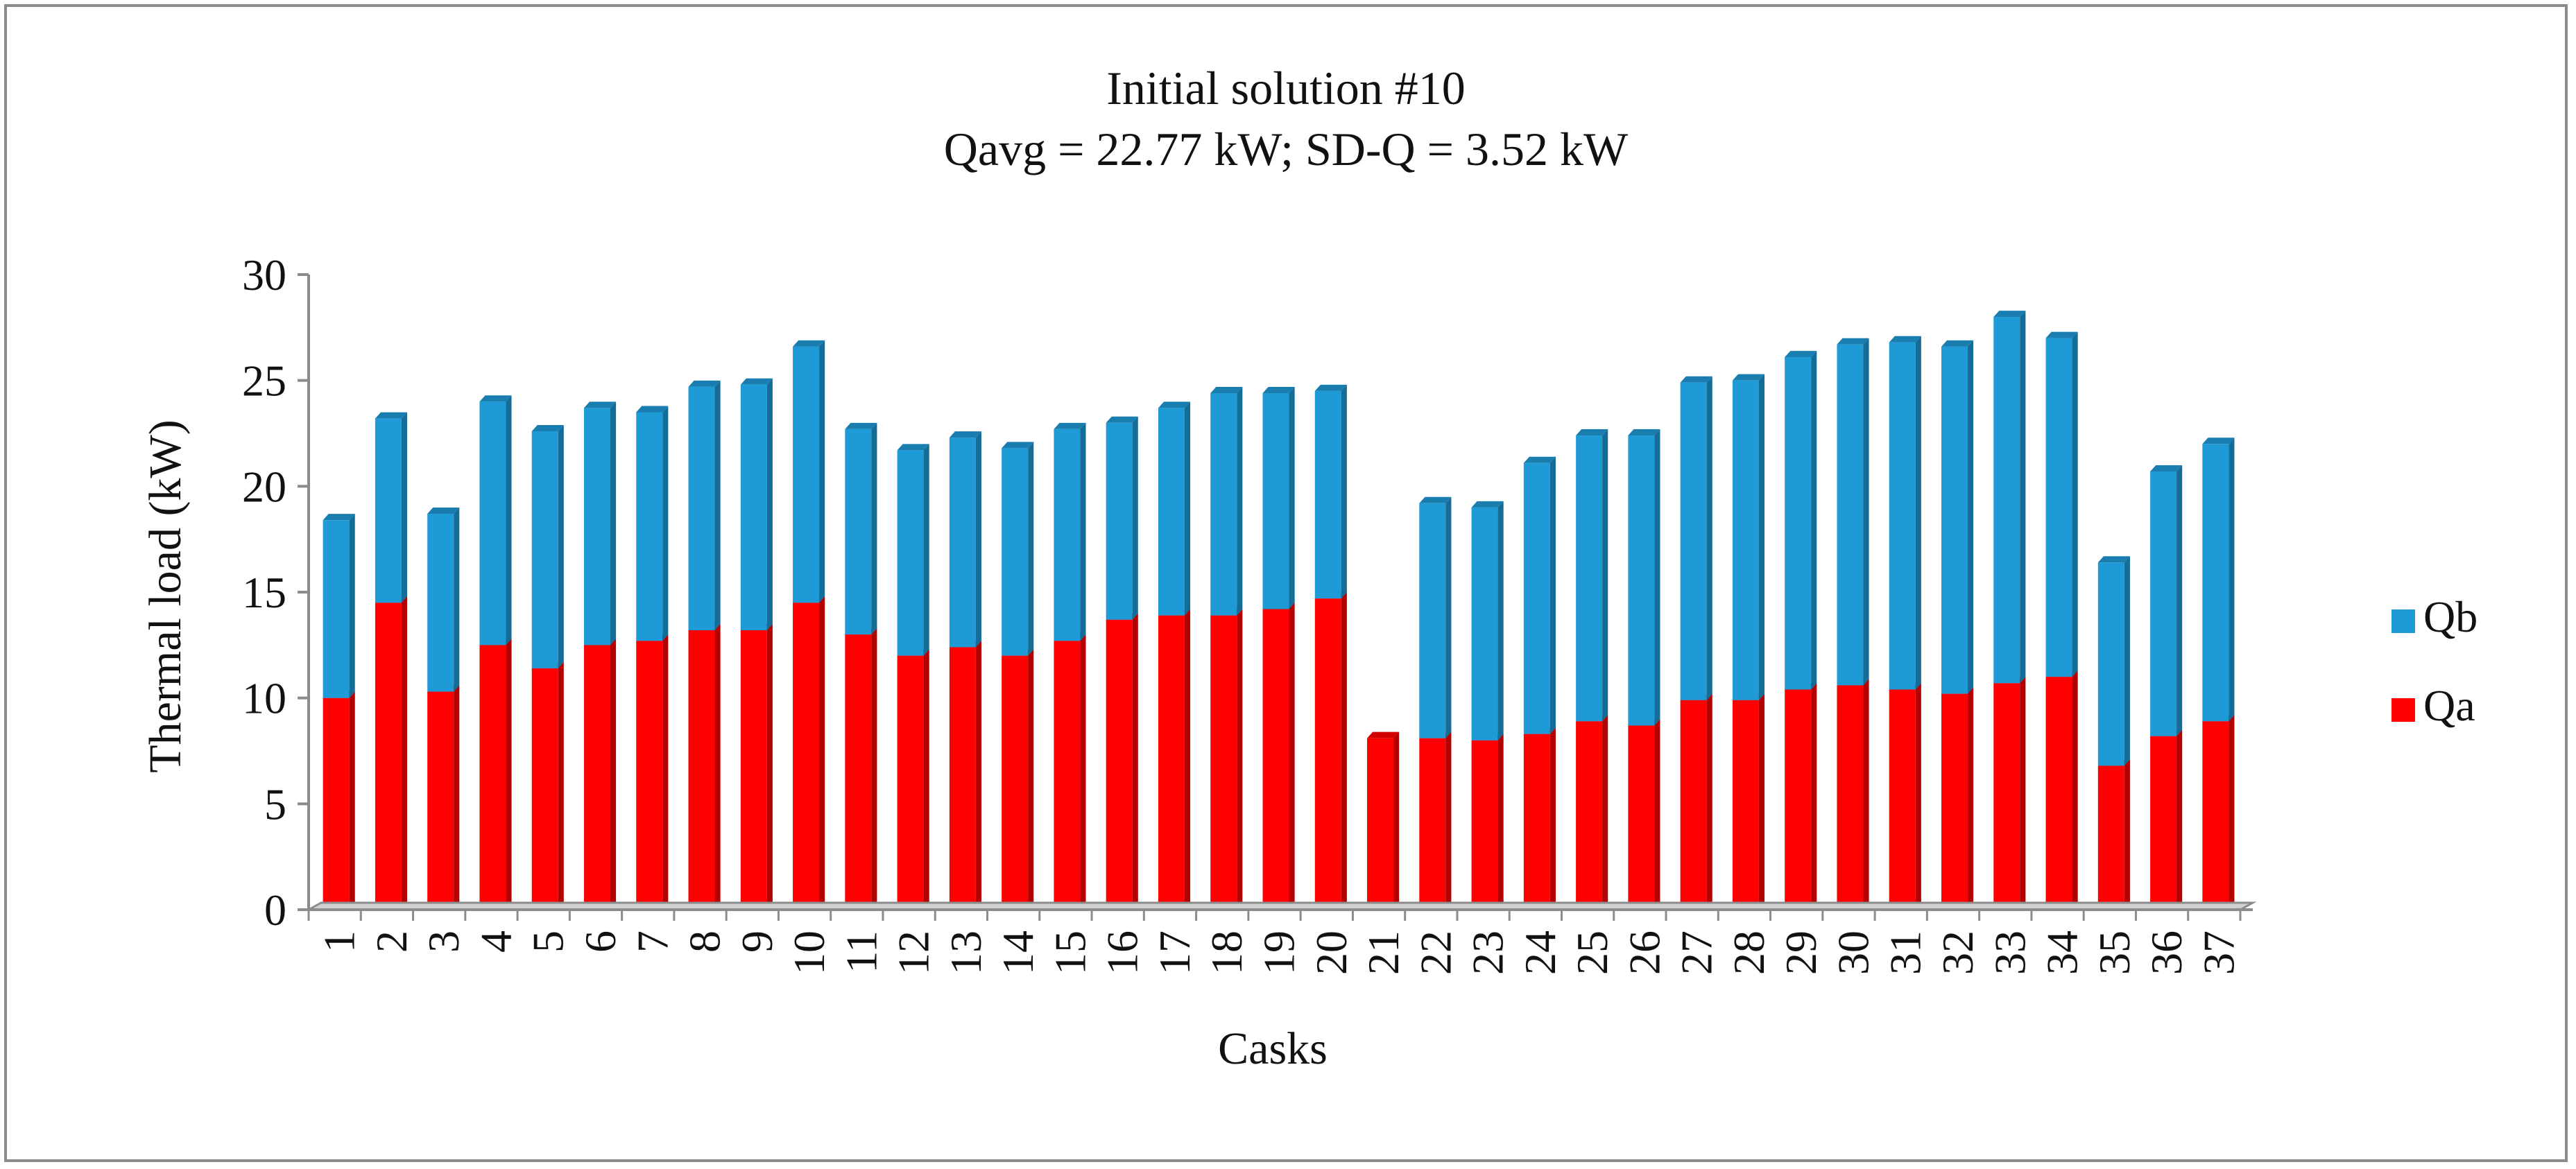 This screenshot has width=2576, height=1169. I want to click on y-axis-title: Thermal load (kW), so click(165, 596).